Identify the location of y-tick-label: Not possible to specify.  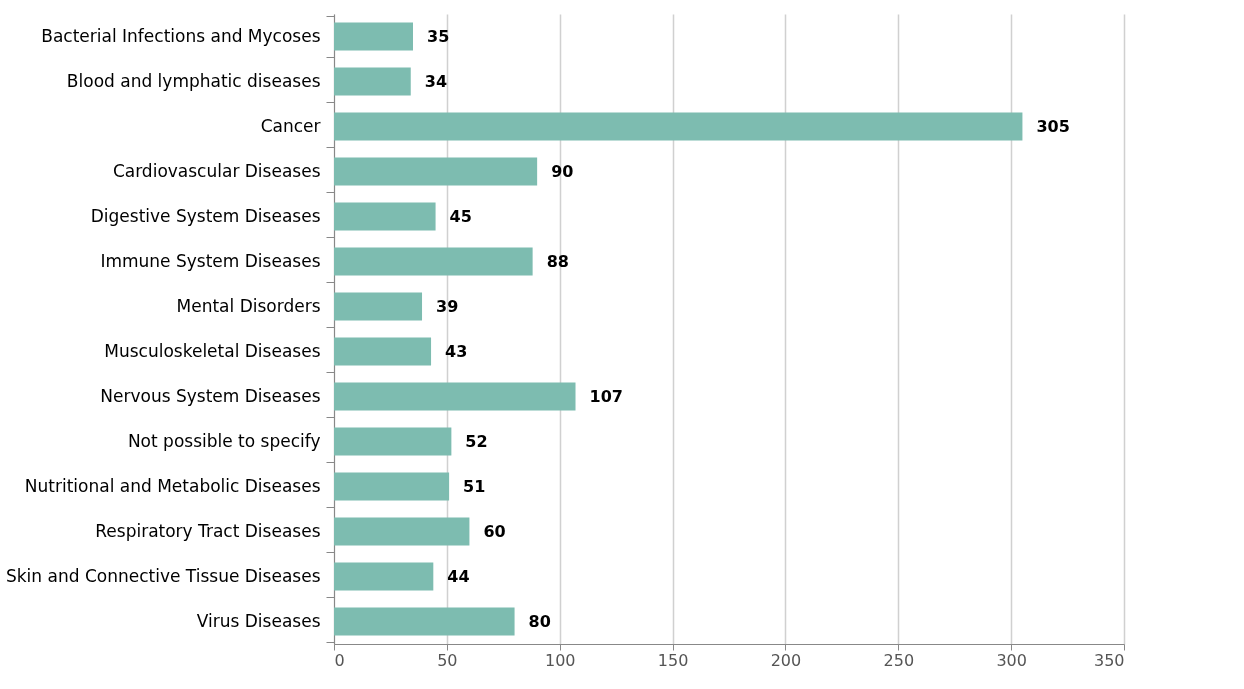
(224, 441).